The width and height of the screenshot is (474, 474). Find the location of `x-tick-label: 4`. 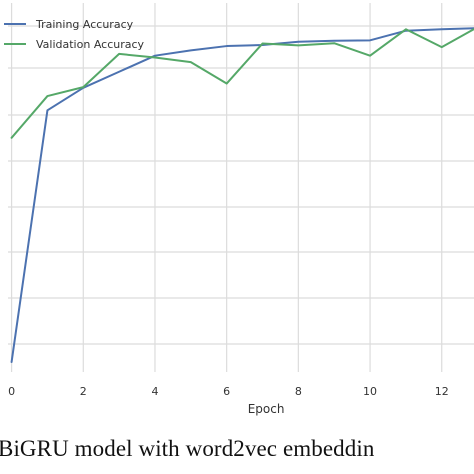

x-tick-label: 4 is located at coordinates (154, 391).